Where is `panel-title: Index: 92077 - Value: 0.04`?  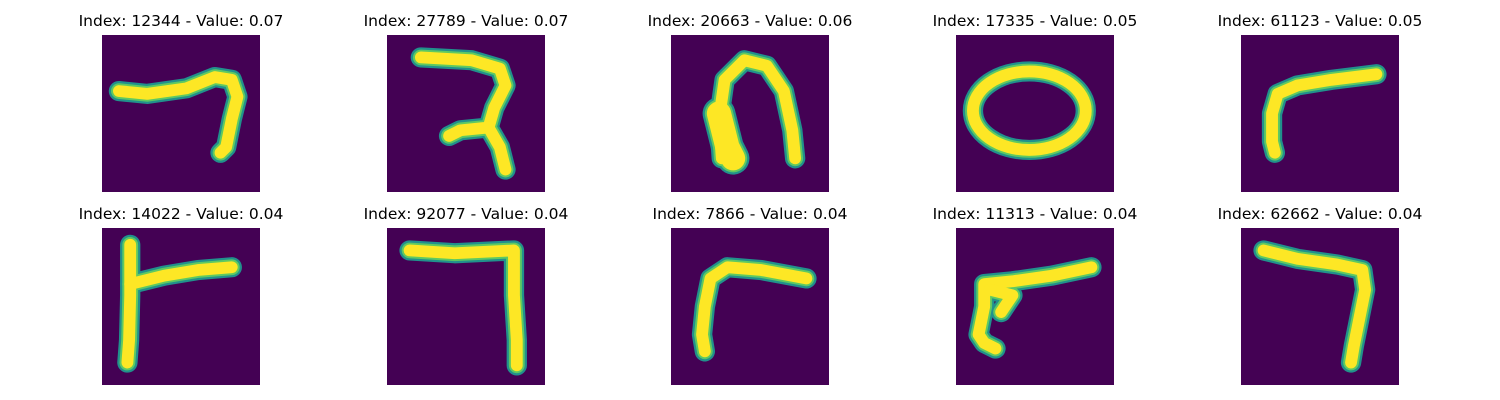
panel-title: Index: 92077 - Value: 0.04 is located at coordinates (466, 214).